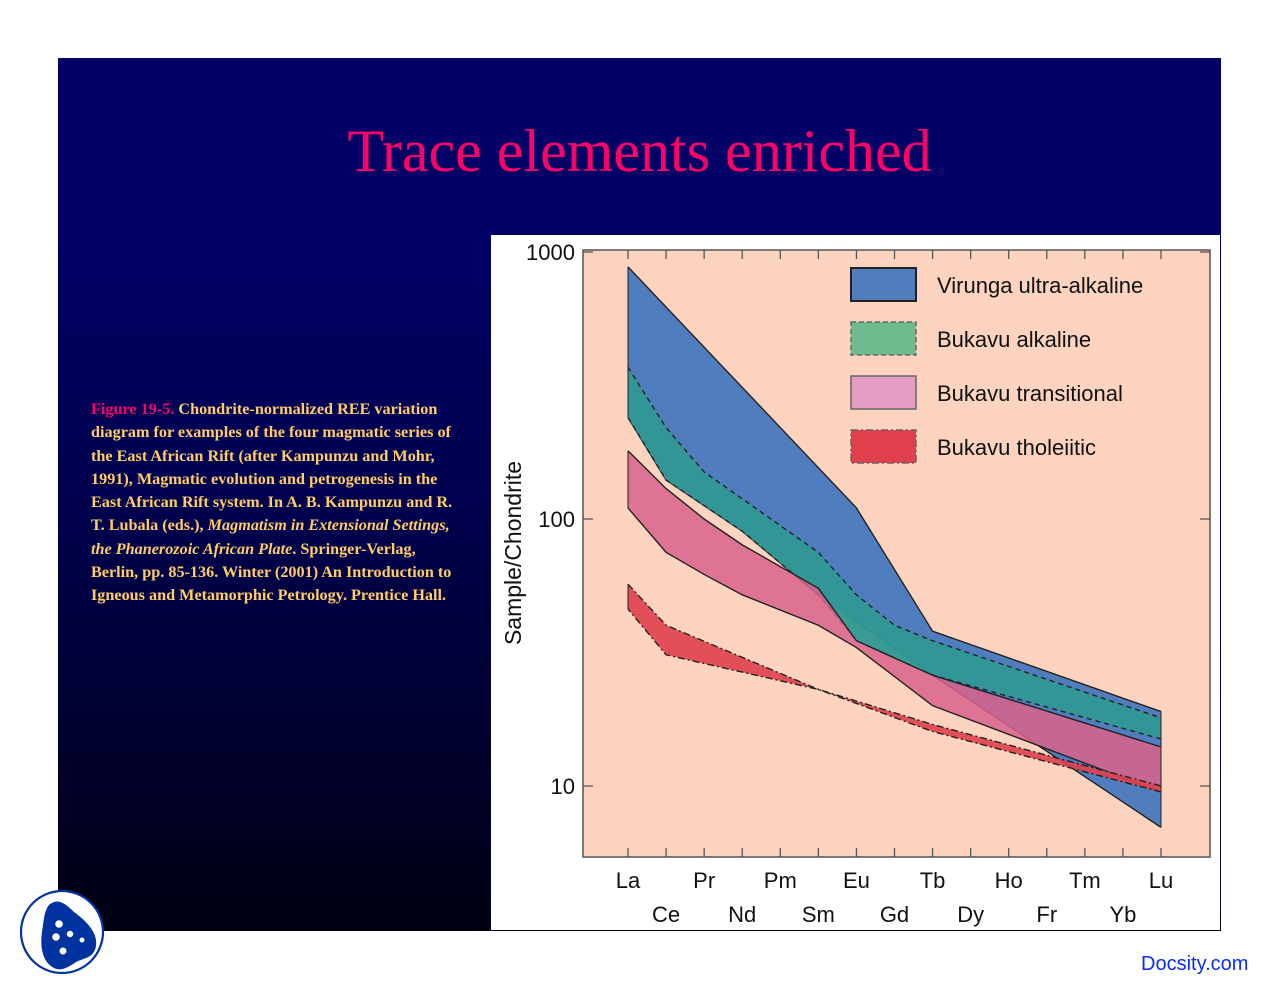 The height and width of the screenshot is (989, 1280). What do you see at coordinates (1085, 880) in the screenshot?
I see `x-tick-label: Tm` at bounding box center [1085, 880].